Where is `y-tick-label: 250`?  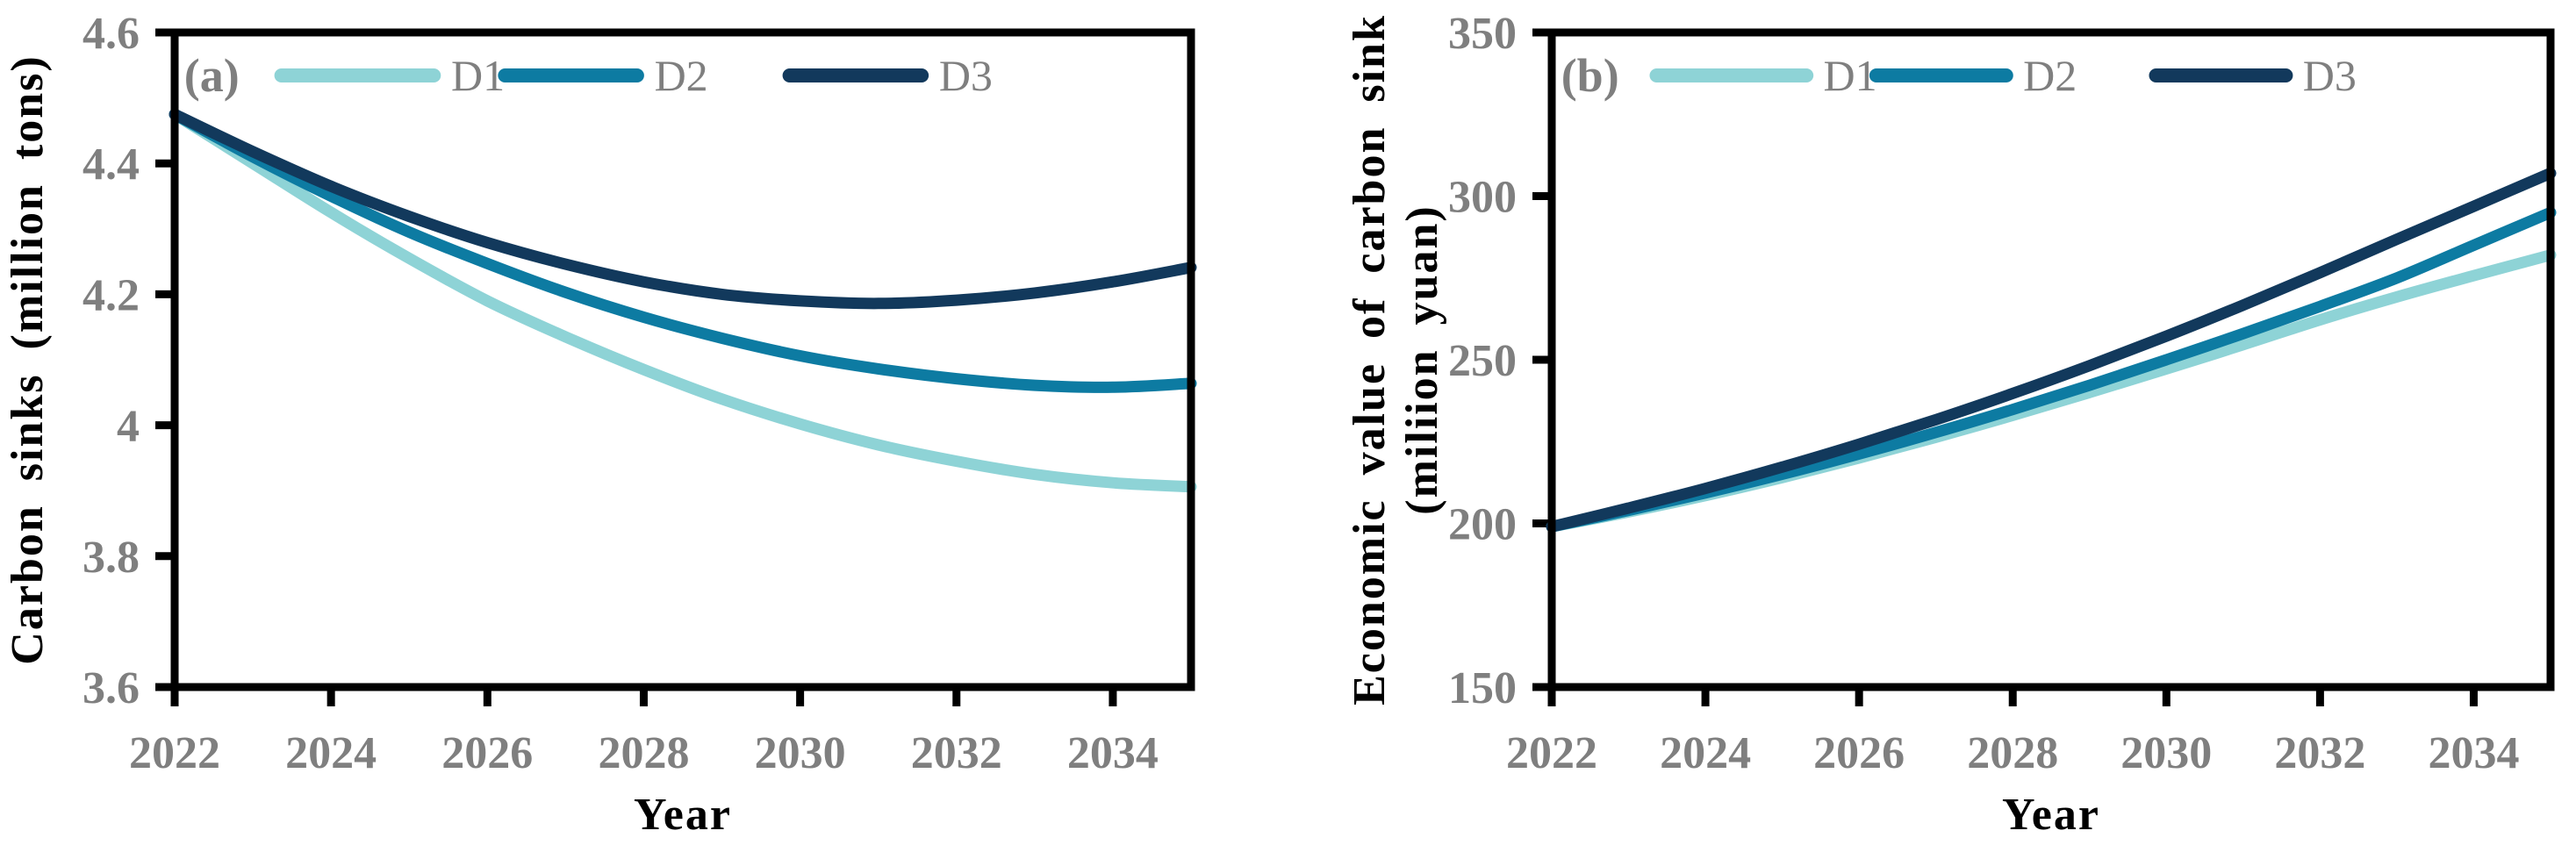
y-tick-label: 250 is located at coordinates (1482, 361).